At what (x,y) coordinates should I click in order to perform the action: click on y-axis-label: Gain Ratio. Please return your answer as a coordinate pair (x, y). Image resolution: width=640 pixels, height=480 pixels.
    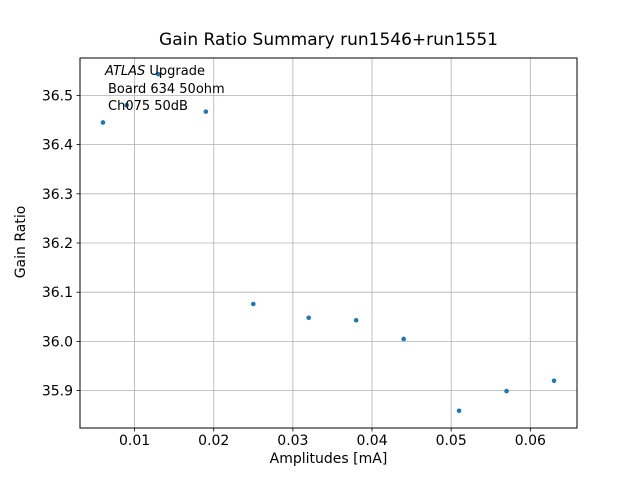
    Looking at the image, I should click on (21, 242).